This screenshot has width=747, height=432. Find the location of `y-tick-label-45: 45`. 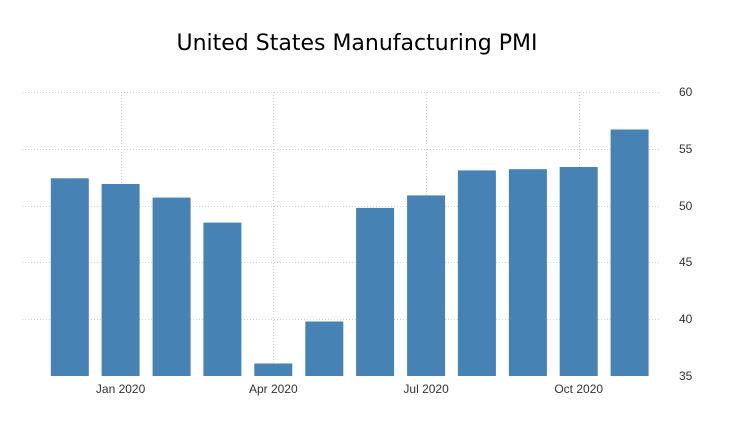

y-tick-label-45: 45 is located at coordinates (686, 262).